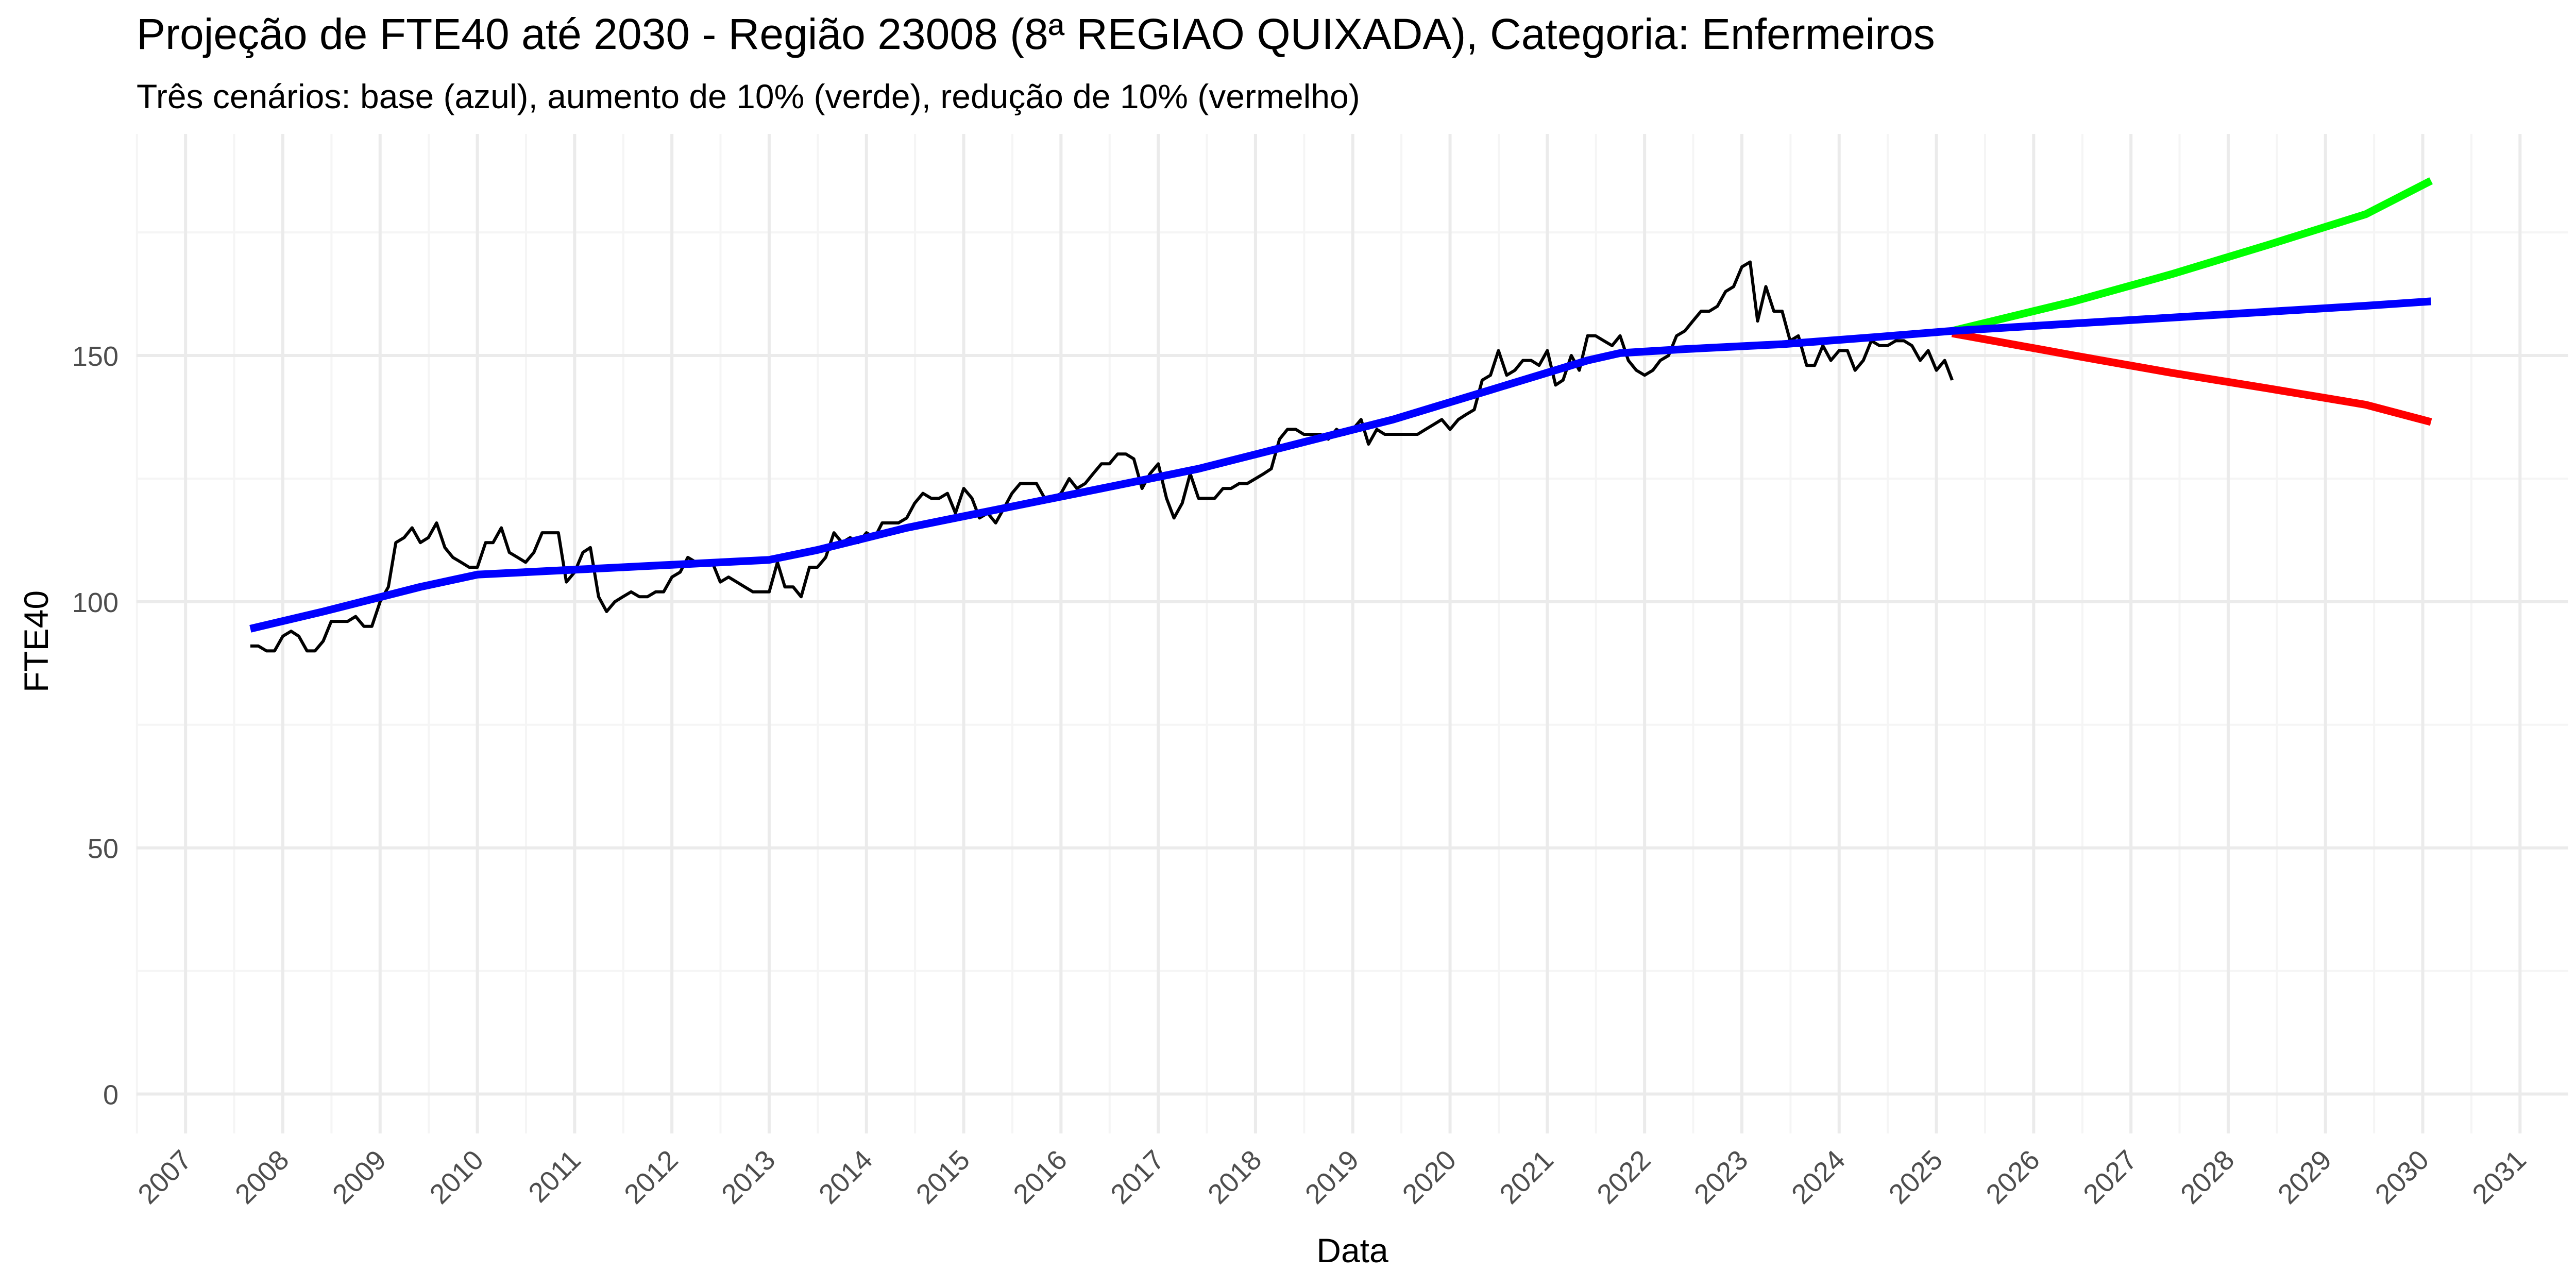 This screenshot has height=1288, width=2576. What do you see at coordinates (1138, 1177) in the screenshot?
I see `x-tick-label: 2017` at bounding box center [1138, 1177].